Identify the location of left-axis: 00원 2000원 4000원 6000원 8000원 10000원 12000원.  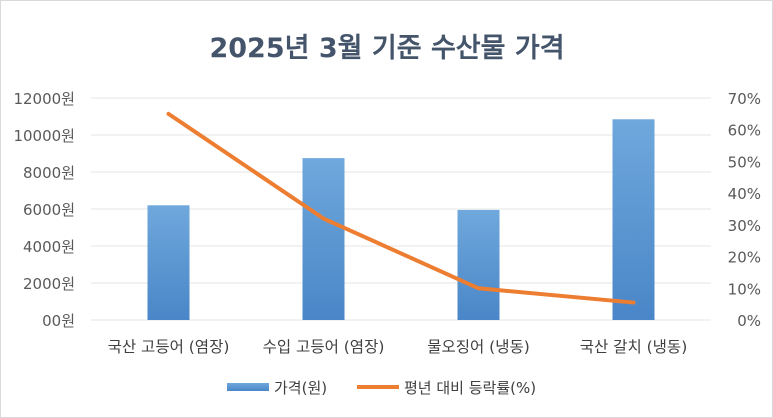
(44, 210).